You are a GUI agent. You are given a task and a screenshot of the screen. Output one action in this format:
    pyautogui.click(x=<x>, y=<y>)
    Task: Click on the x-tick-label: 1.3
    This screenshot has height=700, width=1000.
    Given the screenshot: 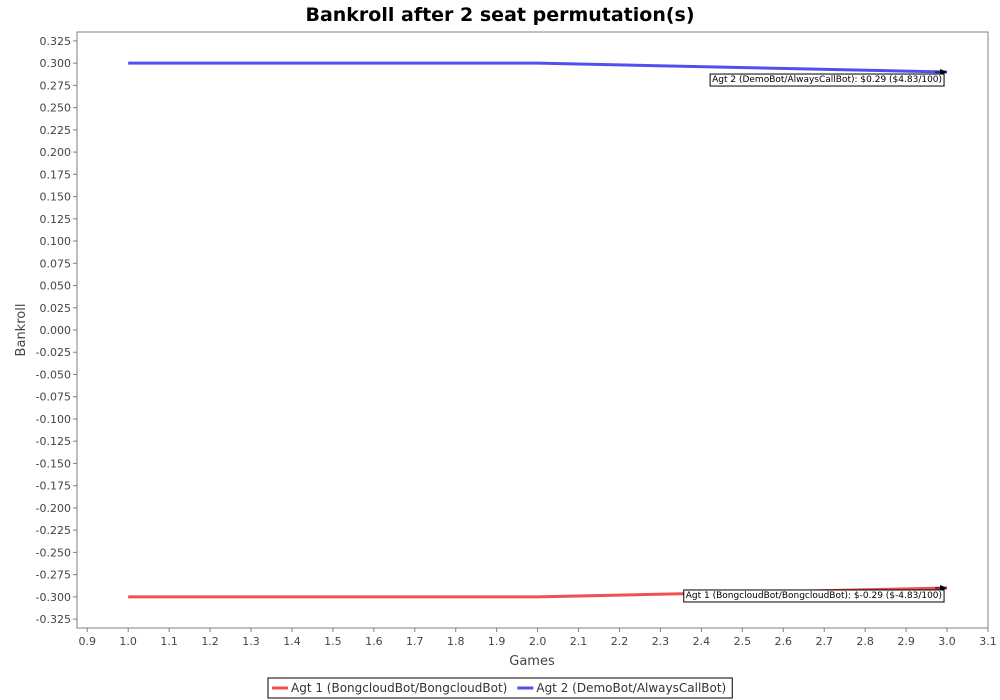 What is the action you would take?
    pyautogui.click(x=251, y=641)
    